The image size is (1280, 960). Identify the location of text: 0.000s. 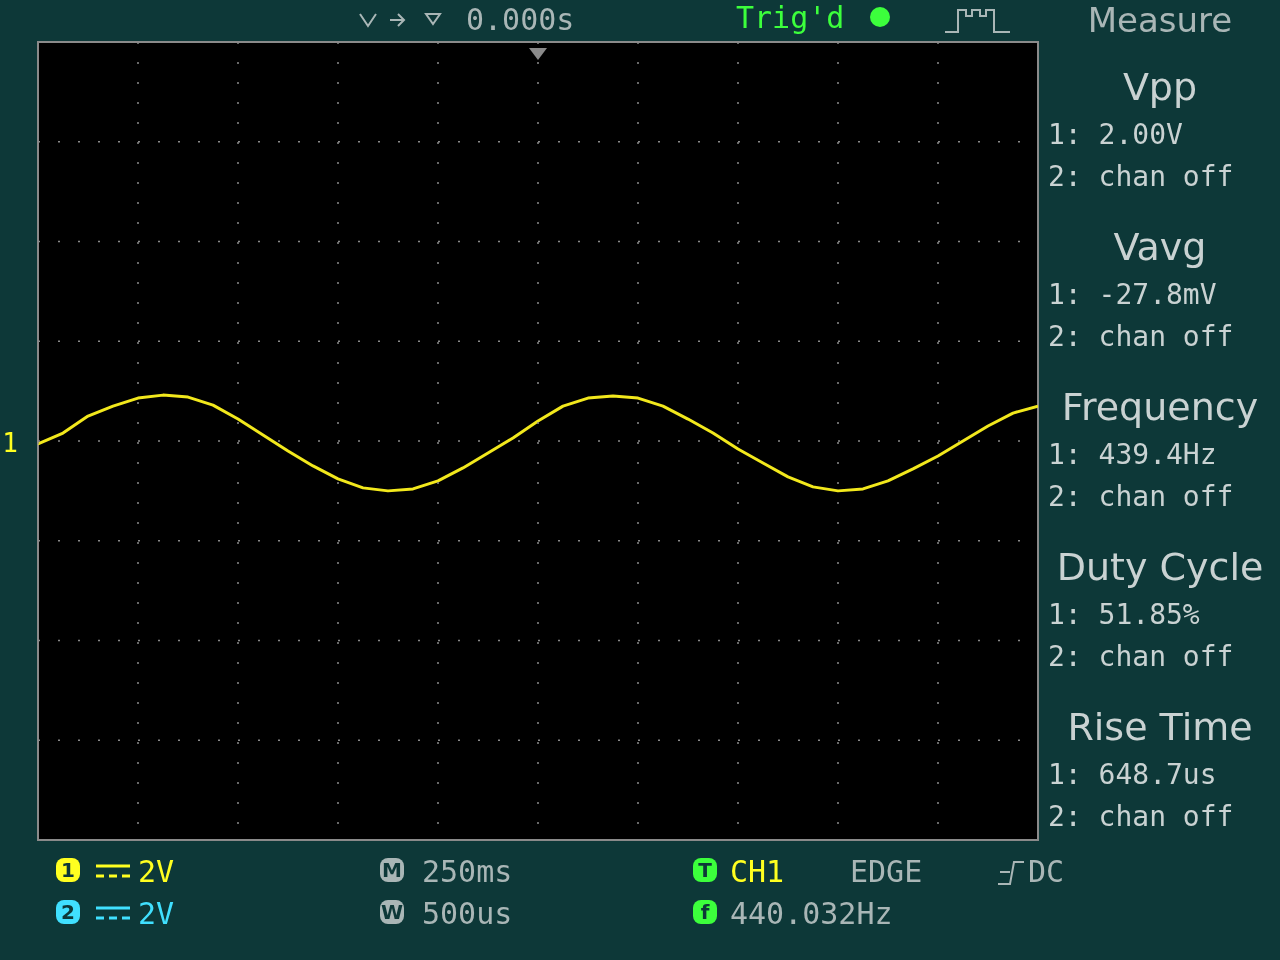
(520, 19).